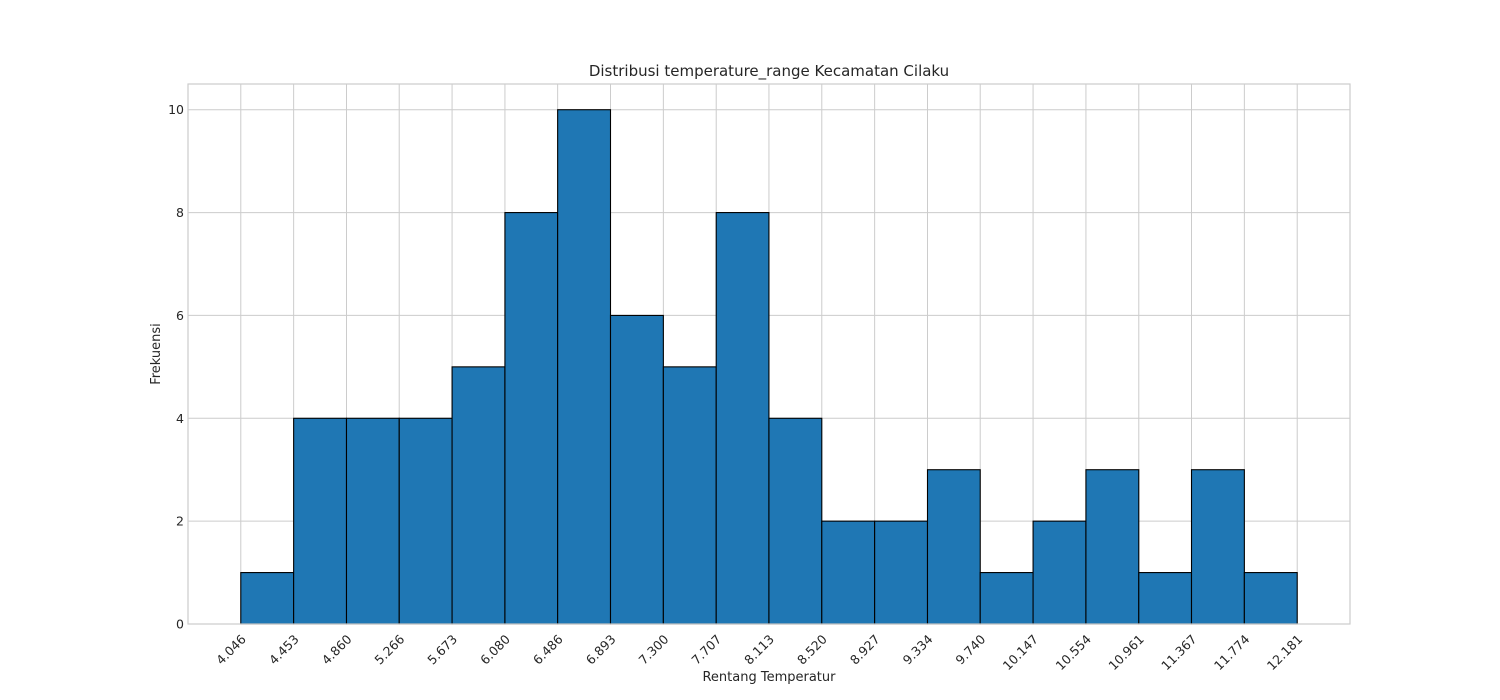 The height and width of the screenshot is (700, 1500). What do you see at coordinates (1074, 652) in the screenshot?
I see `x-tick-label: 10.554` at bounding box center [1074, 652].